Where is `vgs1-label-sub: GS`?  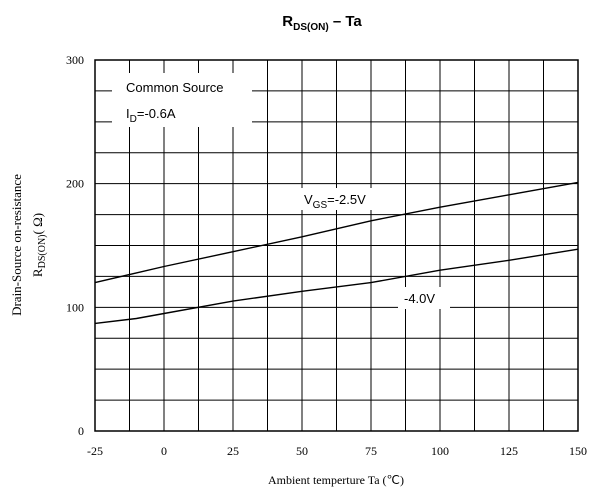
vgs1-label-sub: GS is located at coordinates (320, 205).